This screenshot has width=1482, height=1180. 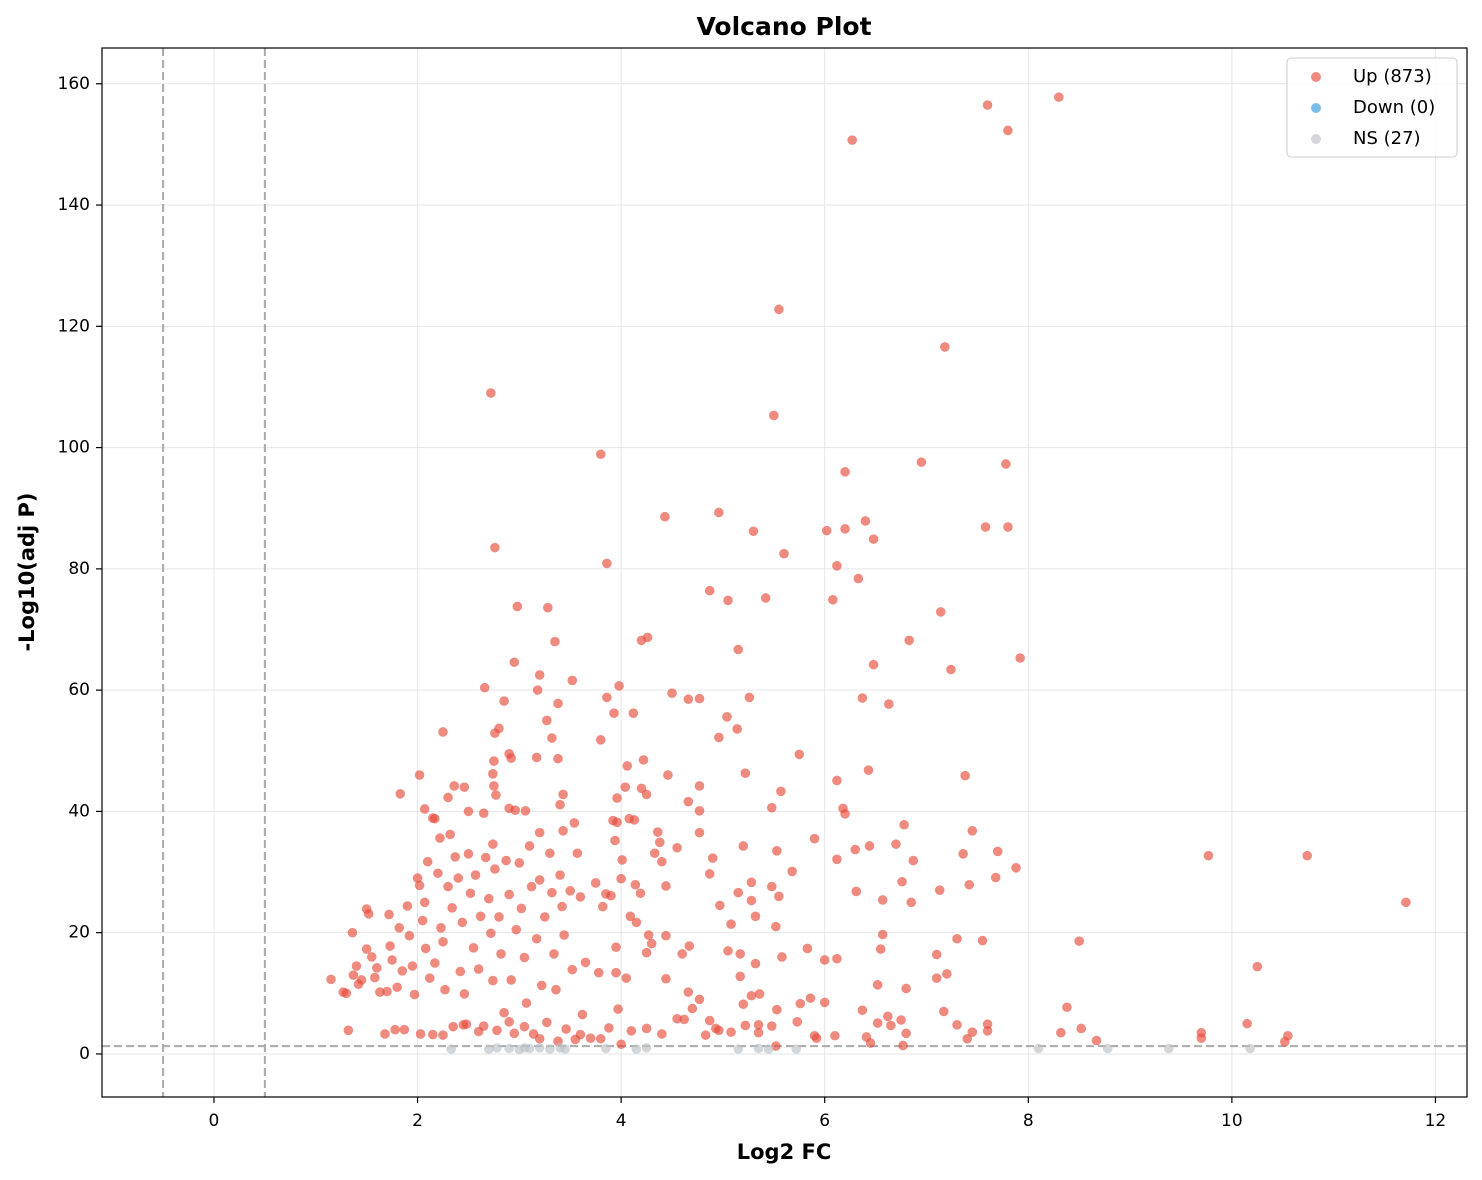 I want to click on y-axis-label: -Log10(adj P), so click(x=27, y=571).